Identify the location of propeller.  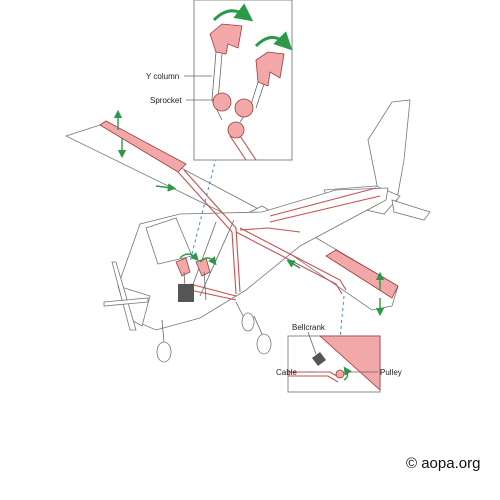
(124, 296).